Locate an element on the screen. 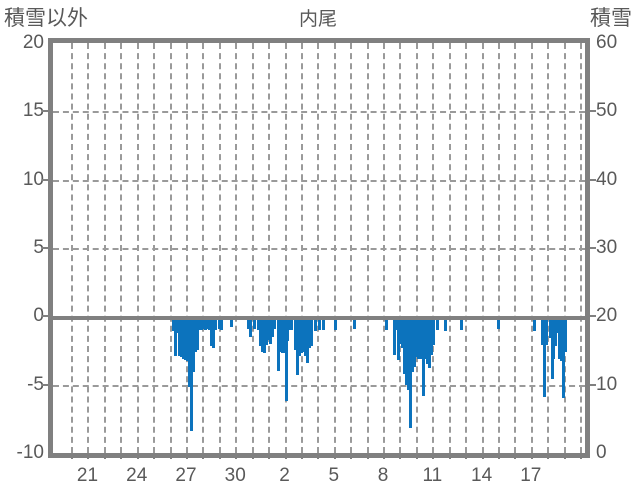 The width and height of the screenshot is (636, 501). x-axis-tick-label: 30 is located at coordinates (235, 475).